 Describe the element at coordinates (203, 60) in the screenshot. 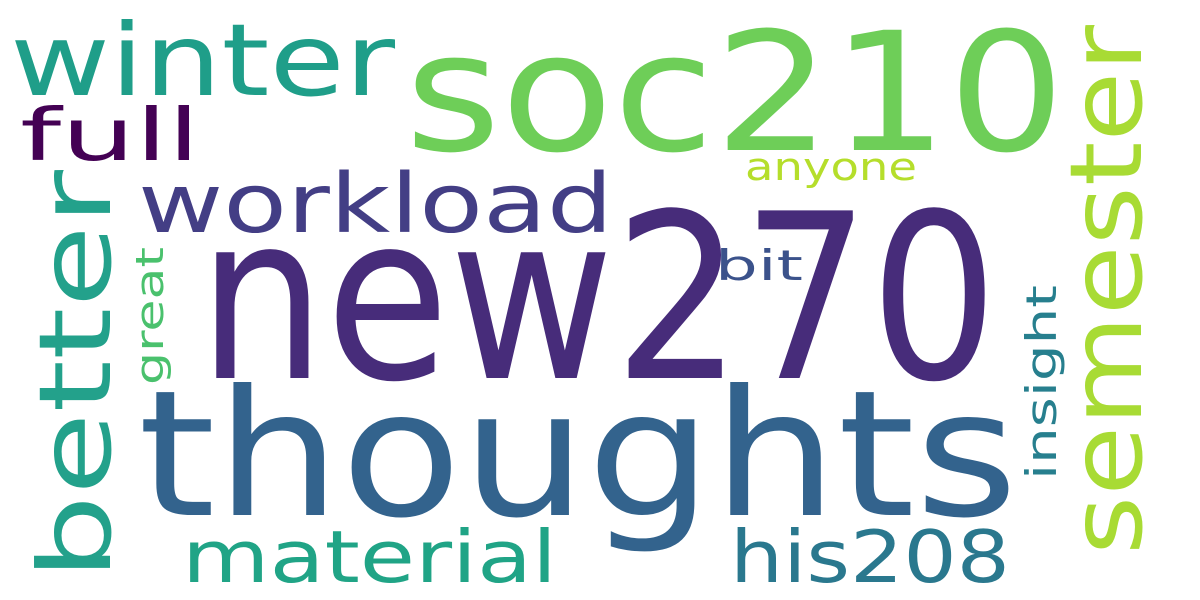

I see `word-winter: winter` at that location.